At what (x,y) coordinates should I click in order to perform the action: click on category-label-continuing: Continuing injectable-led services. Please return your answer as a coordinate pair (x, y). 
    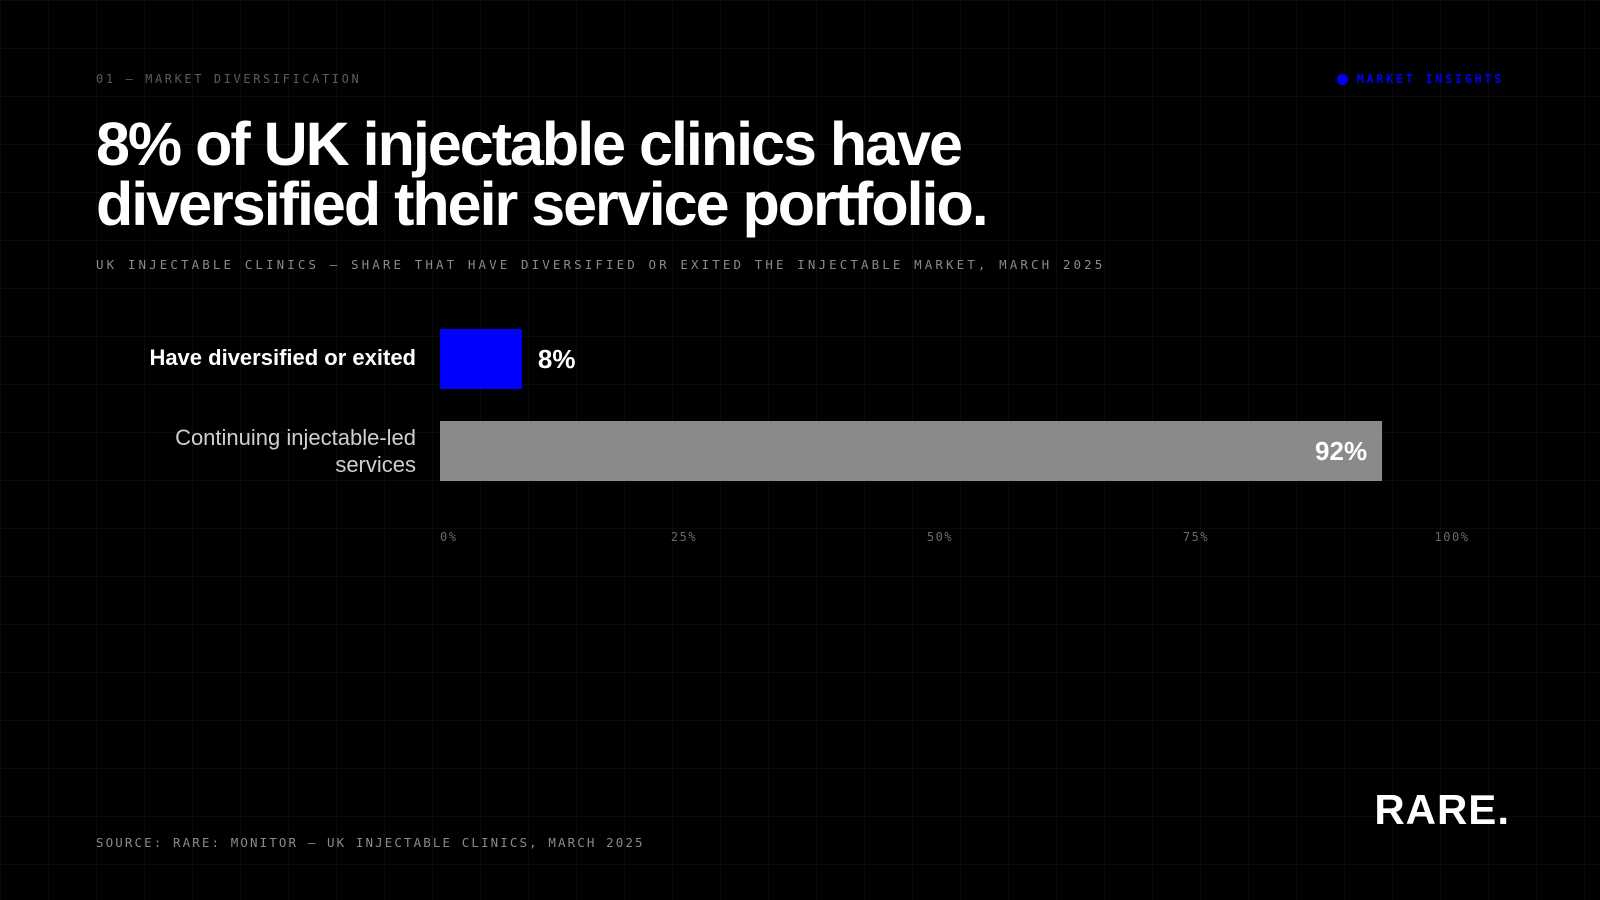
    Looking at the image, I should click on (295, 451).